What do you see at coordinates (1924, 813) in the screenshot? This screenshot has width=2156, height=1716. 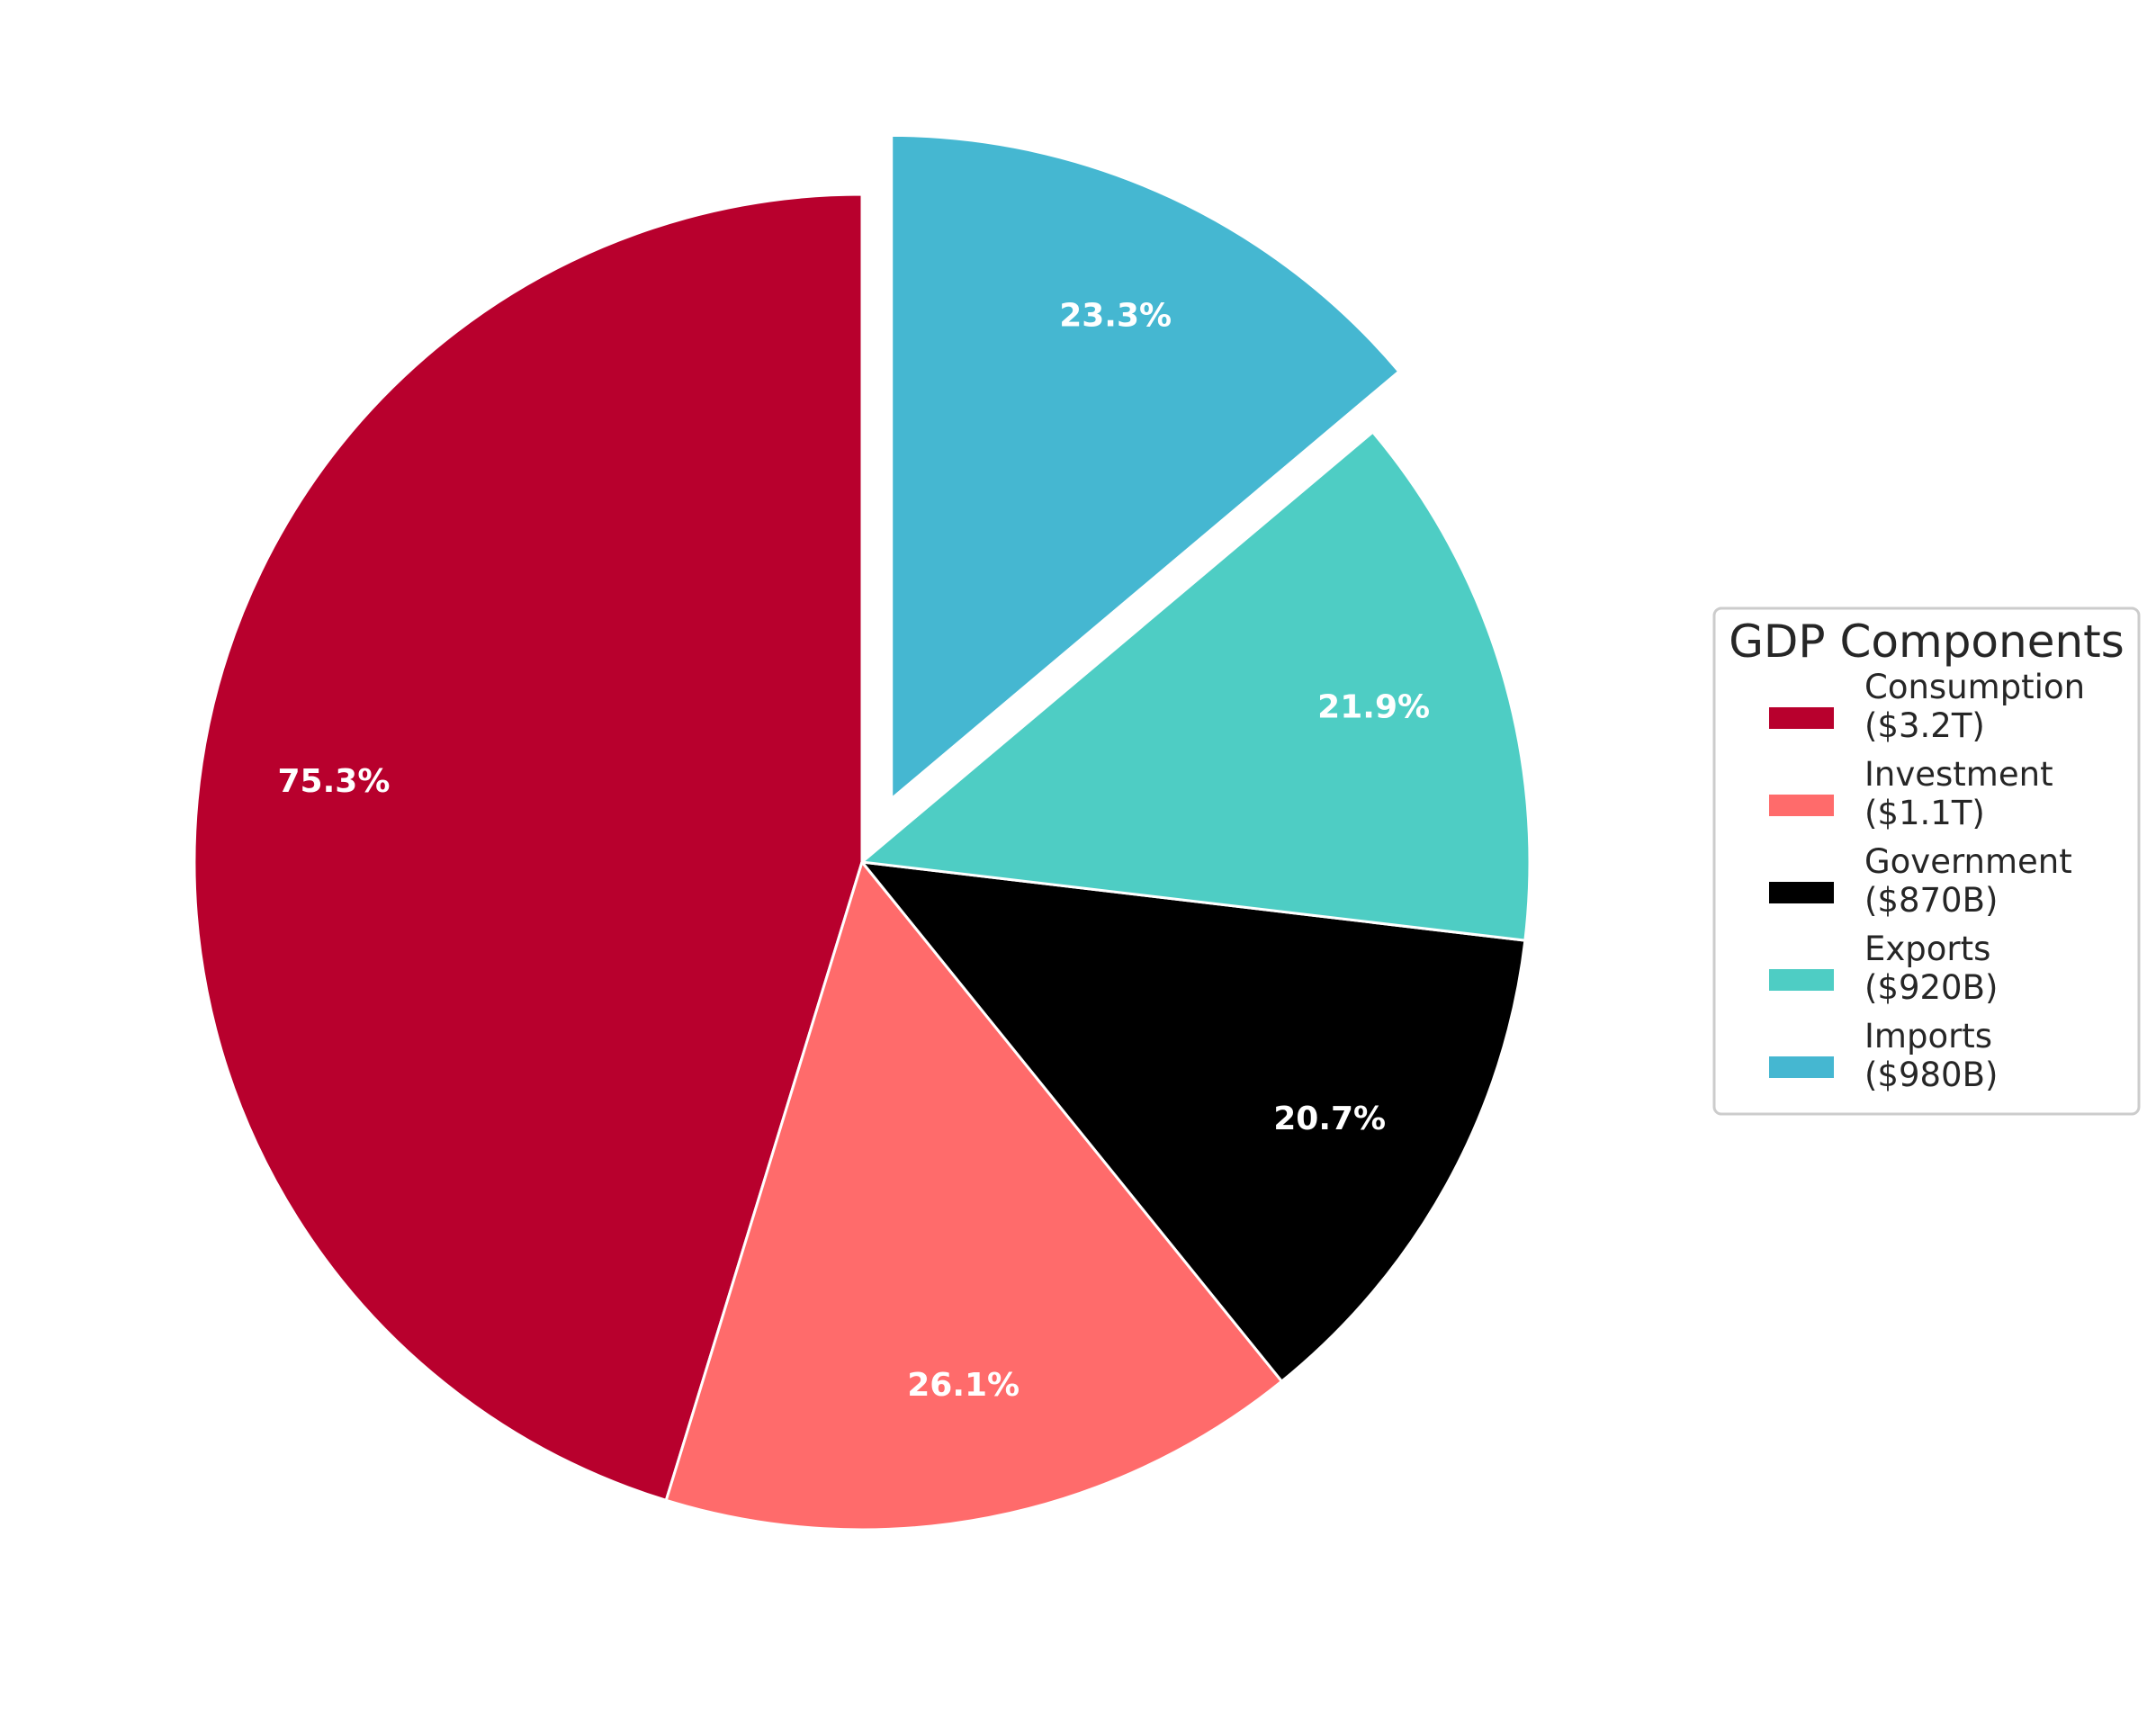 I see `legend-value-investment: ($1.1T)` at bounding box center [1924, 813].